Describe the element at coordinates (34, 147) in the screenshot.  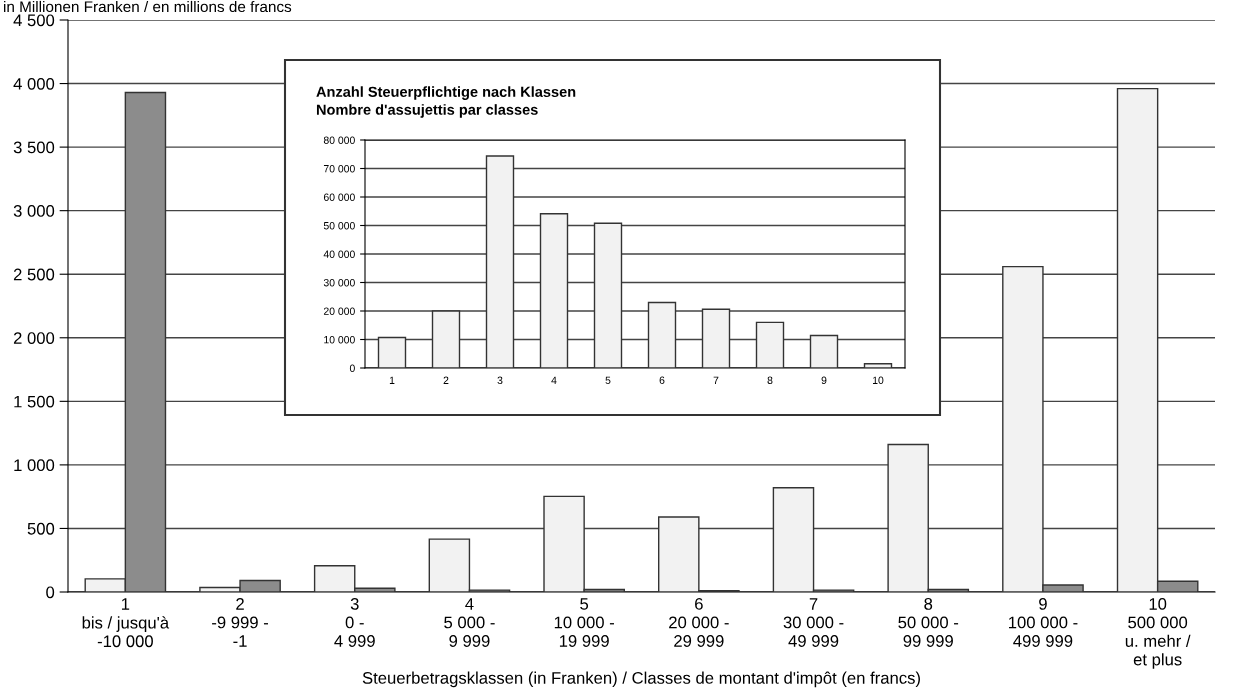
I see `y-tick-label: 3 500` at that location.